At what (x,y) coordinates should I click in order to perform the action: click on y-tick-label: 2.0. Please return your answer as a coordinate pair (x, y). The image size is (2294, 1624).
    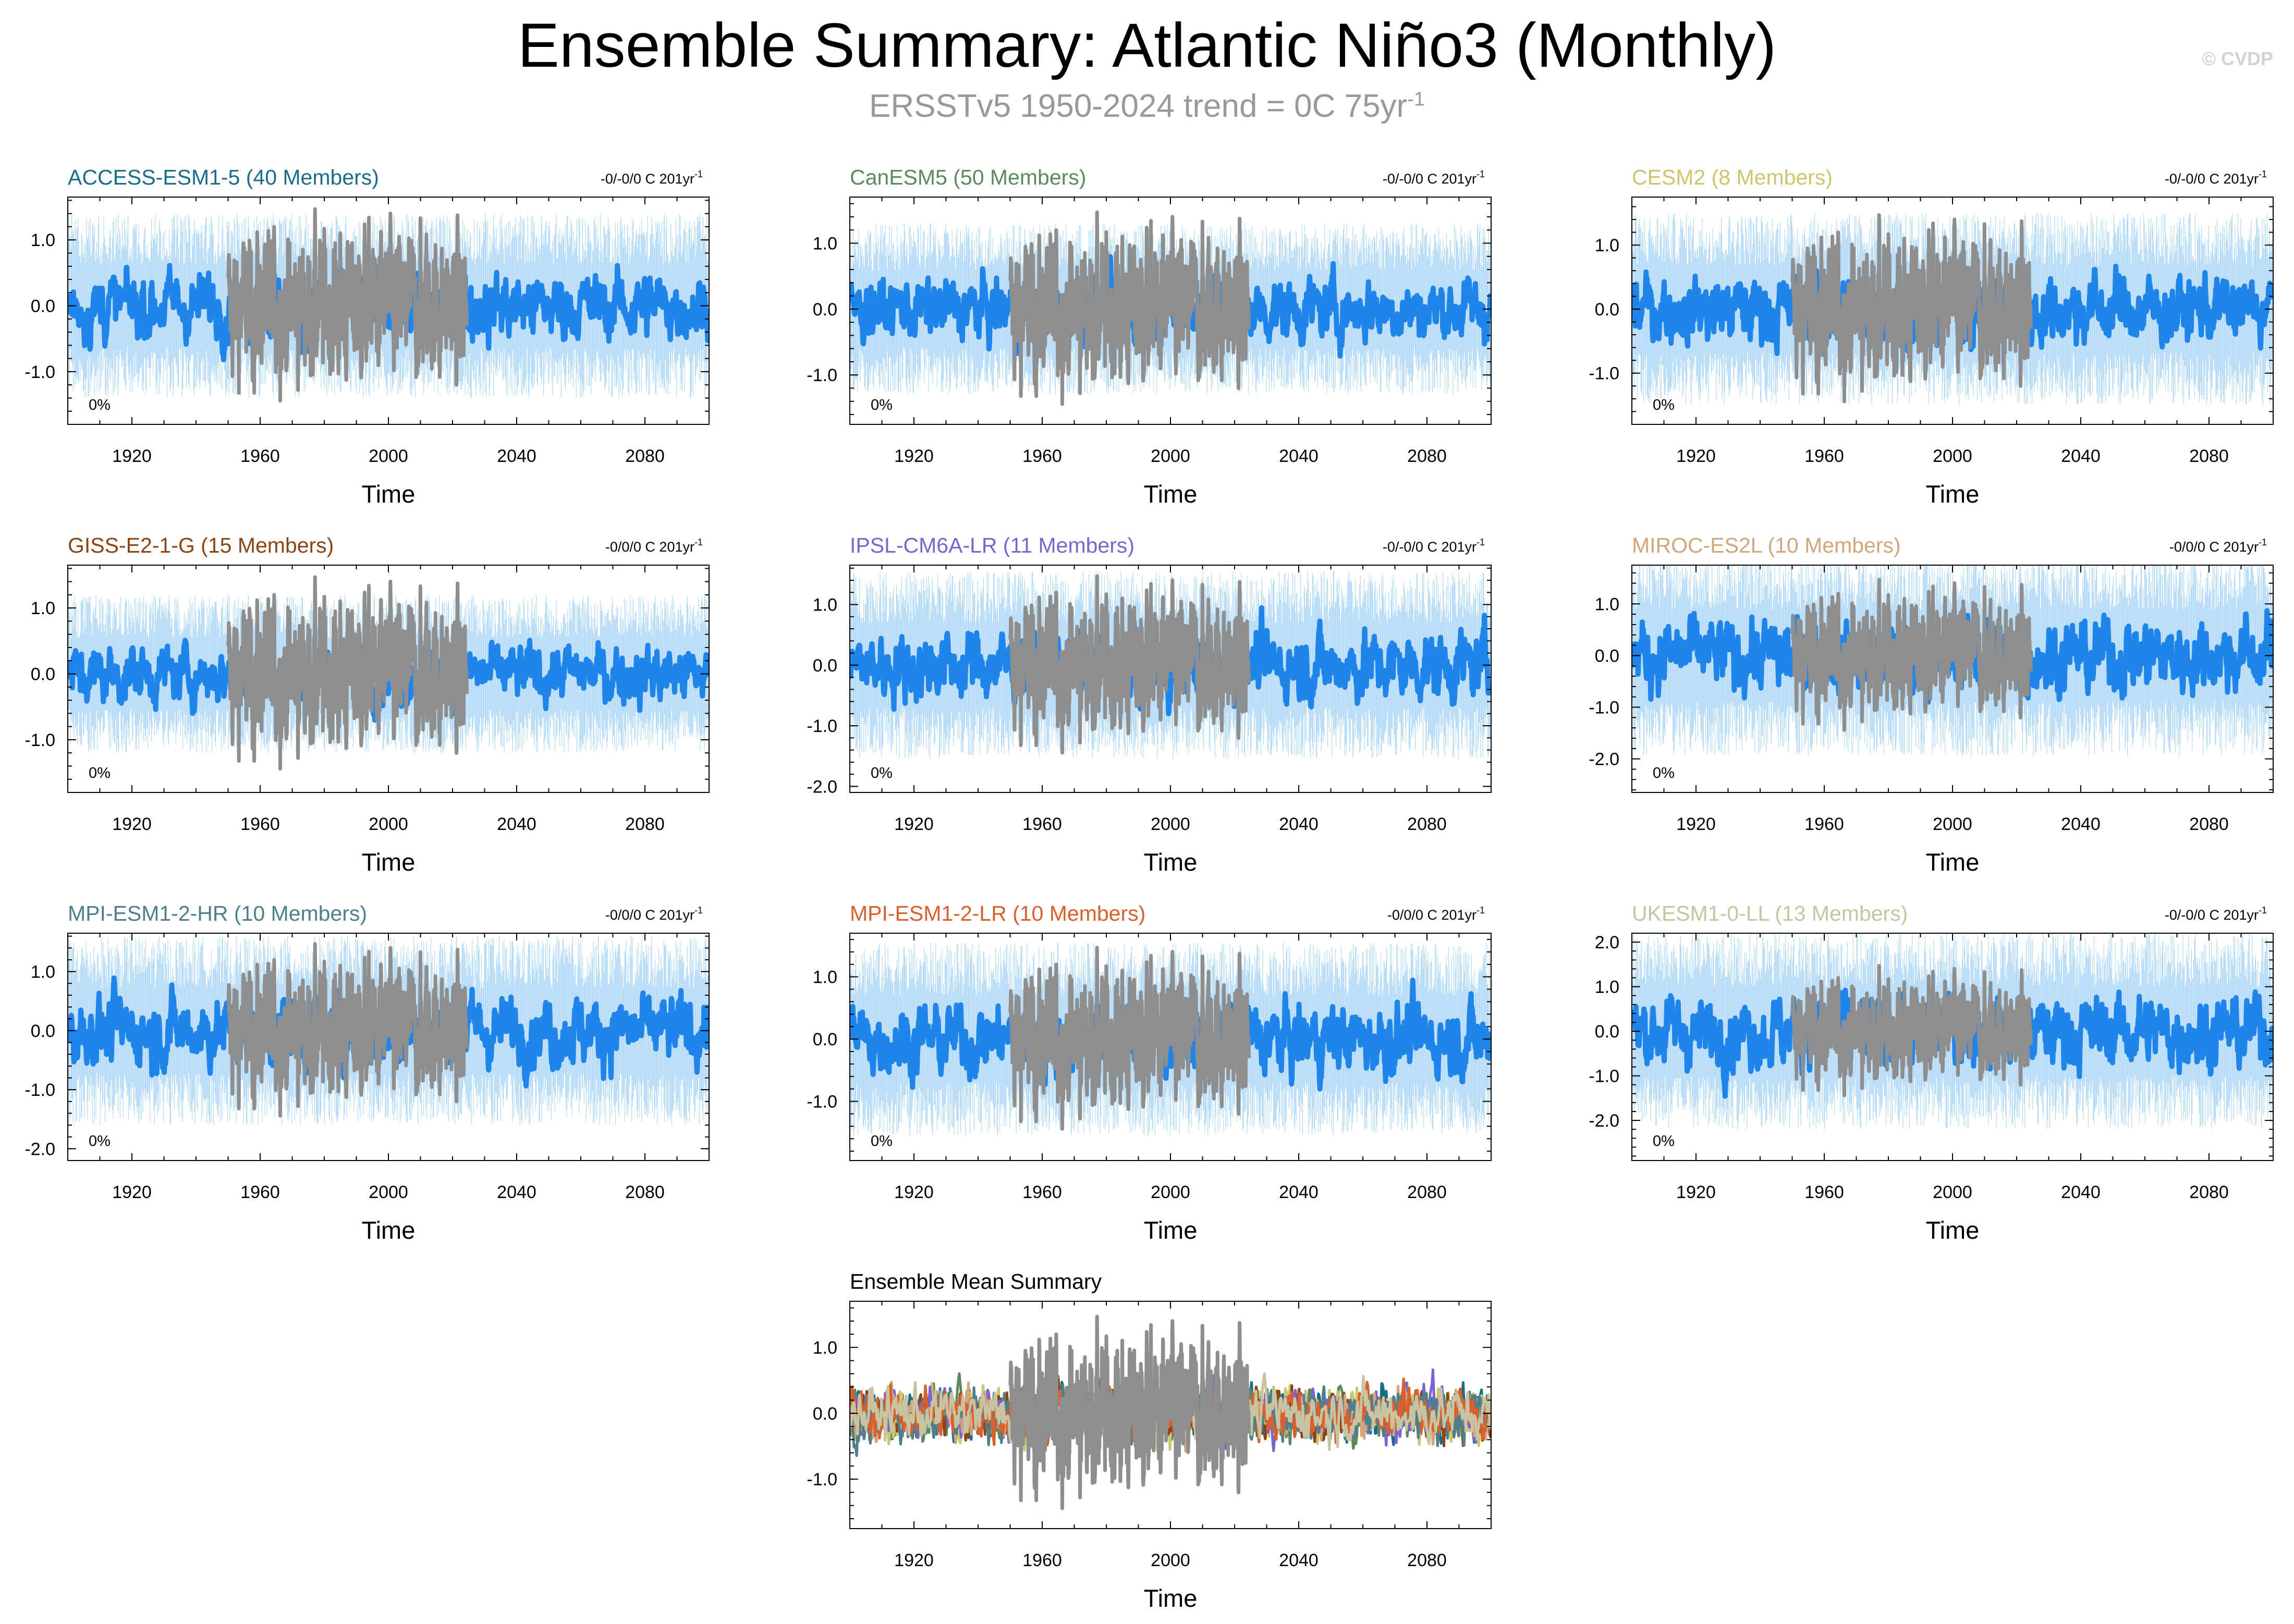
    Looking at the image, I should click on (1607, 943).